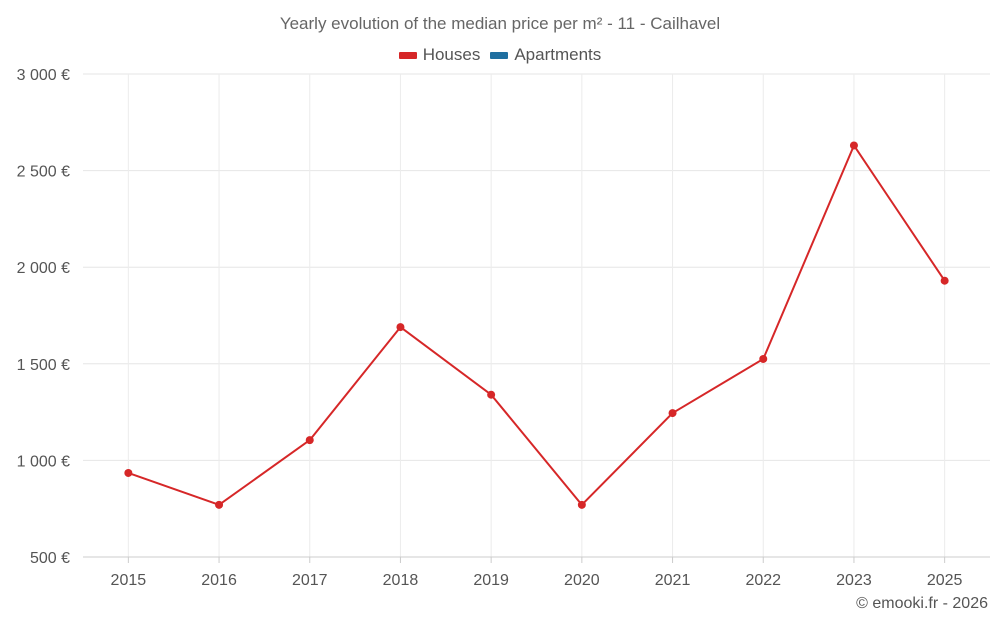  Describe the element at coordinates (310, 580) in the screenshot. I see `x-tick-label: 2017` at that location.